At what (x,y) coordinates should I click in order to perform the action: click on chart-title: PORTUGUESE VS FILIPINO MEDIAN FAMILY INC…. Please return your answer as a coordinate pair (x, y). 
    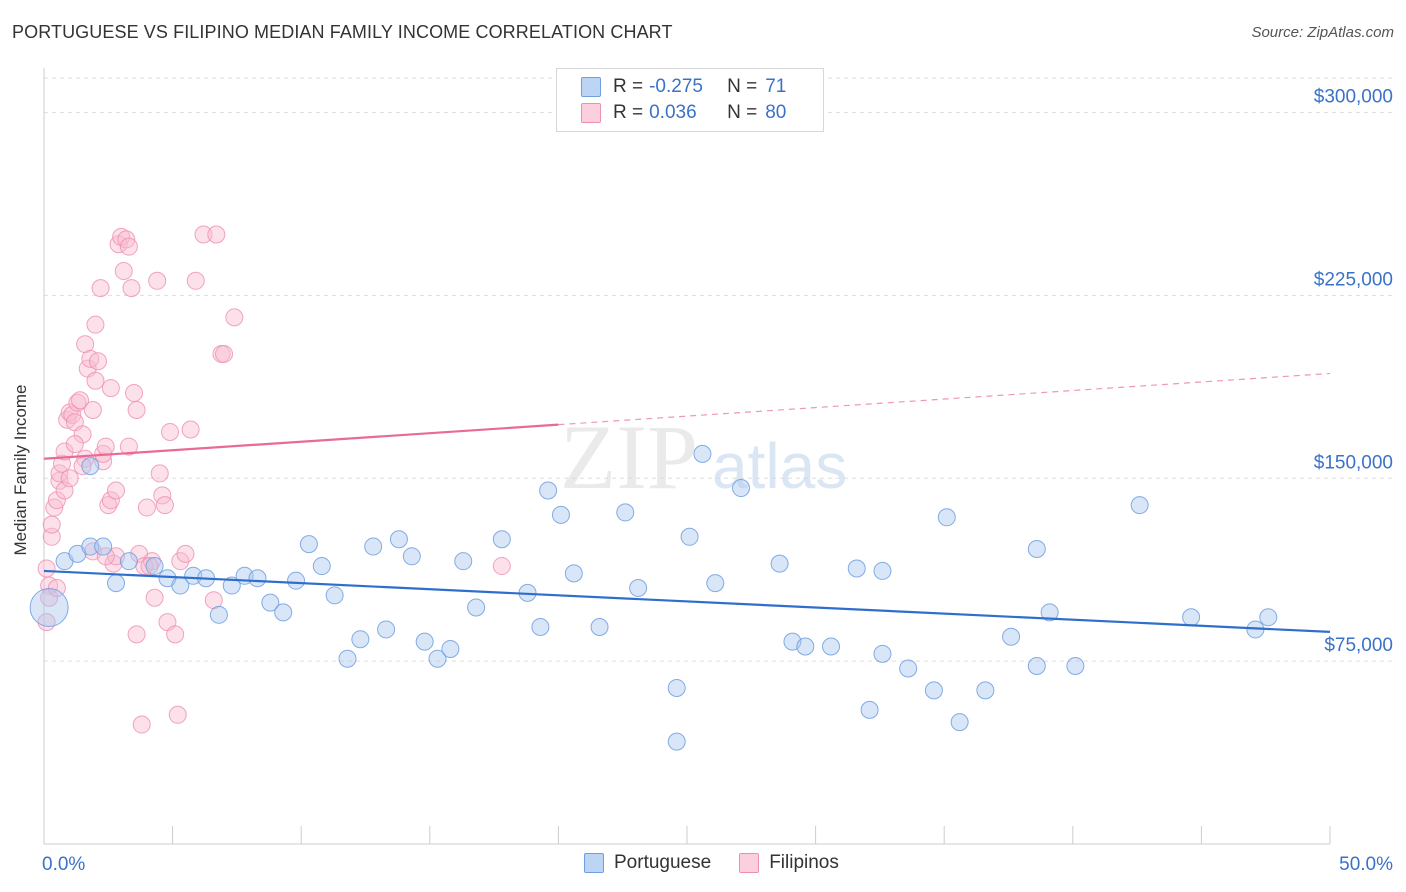
    Looking at the image, I should click on (342, 32).